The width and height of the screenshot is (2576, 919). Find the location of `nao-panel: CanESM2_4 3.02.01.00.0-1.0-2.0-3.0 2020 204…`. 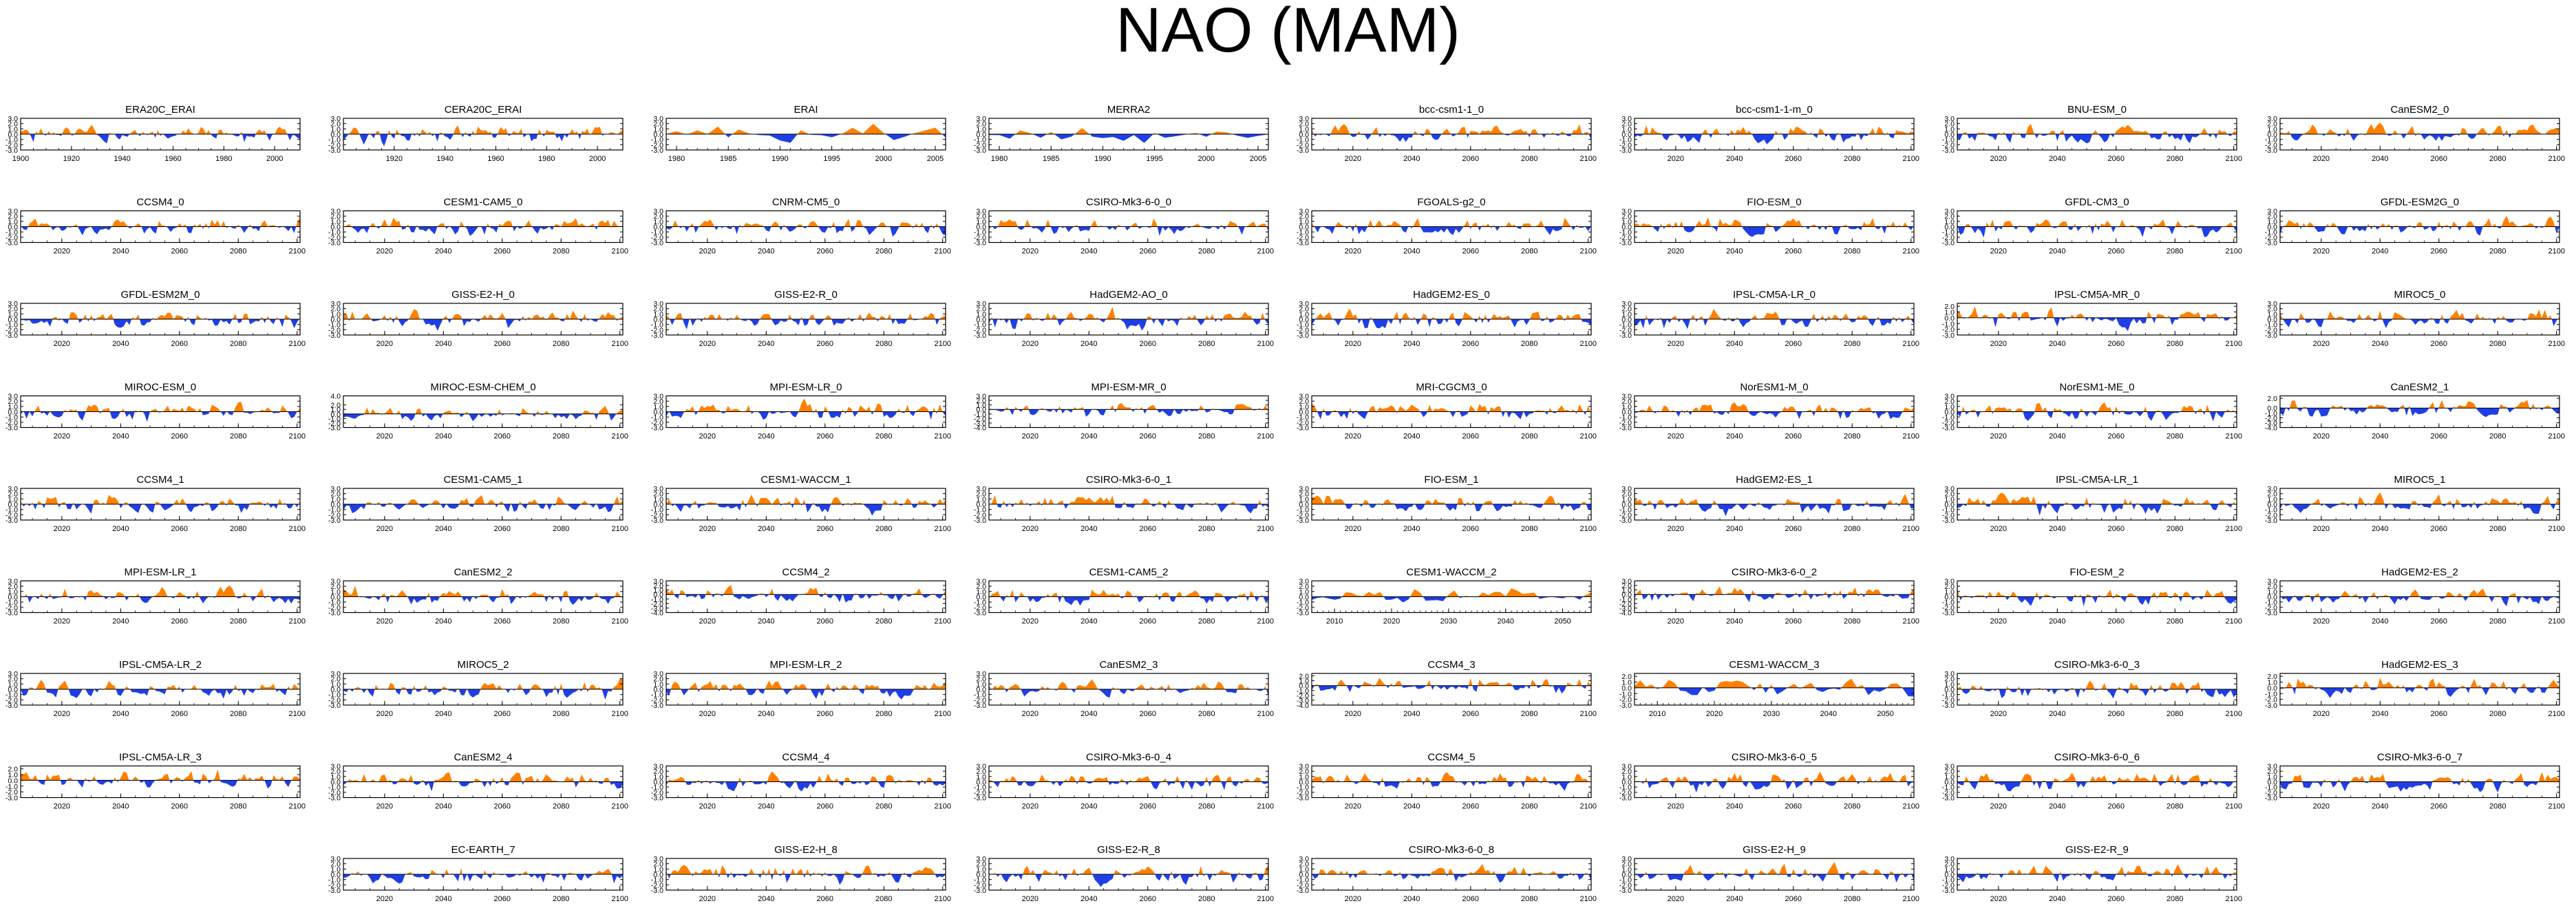

nao-panel: CanESM2_4 3.02.01.00.0-1.0-2.0-3.0 2020 204… is located at coordinates (478, 781).